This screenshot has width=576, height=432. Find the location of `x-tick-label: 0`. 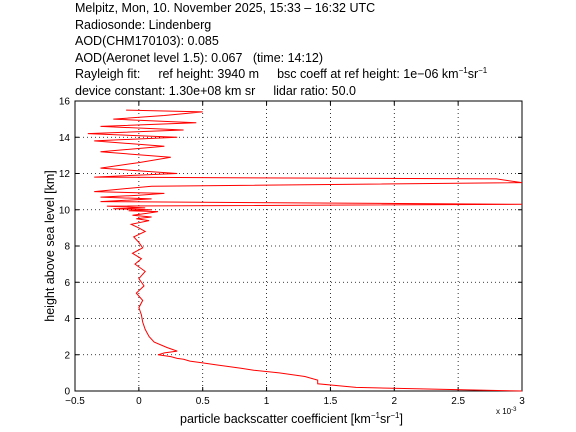

x-tick-label: 0 is located at coordinates (139, 401).